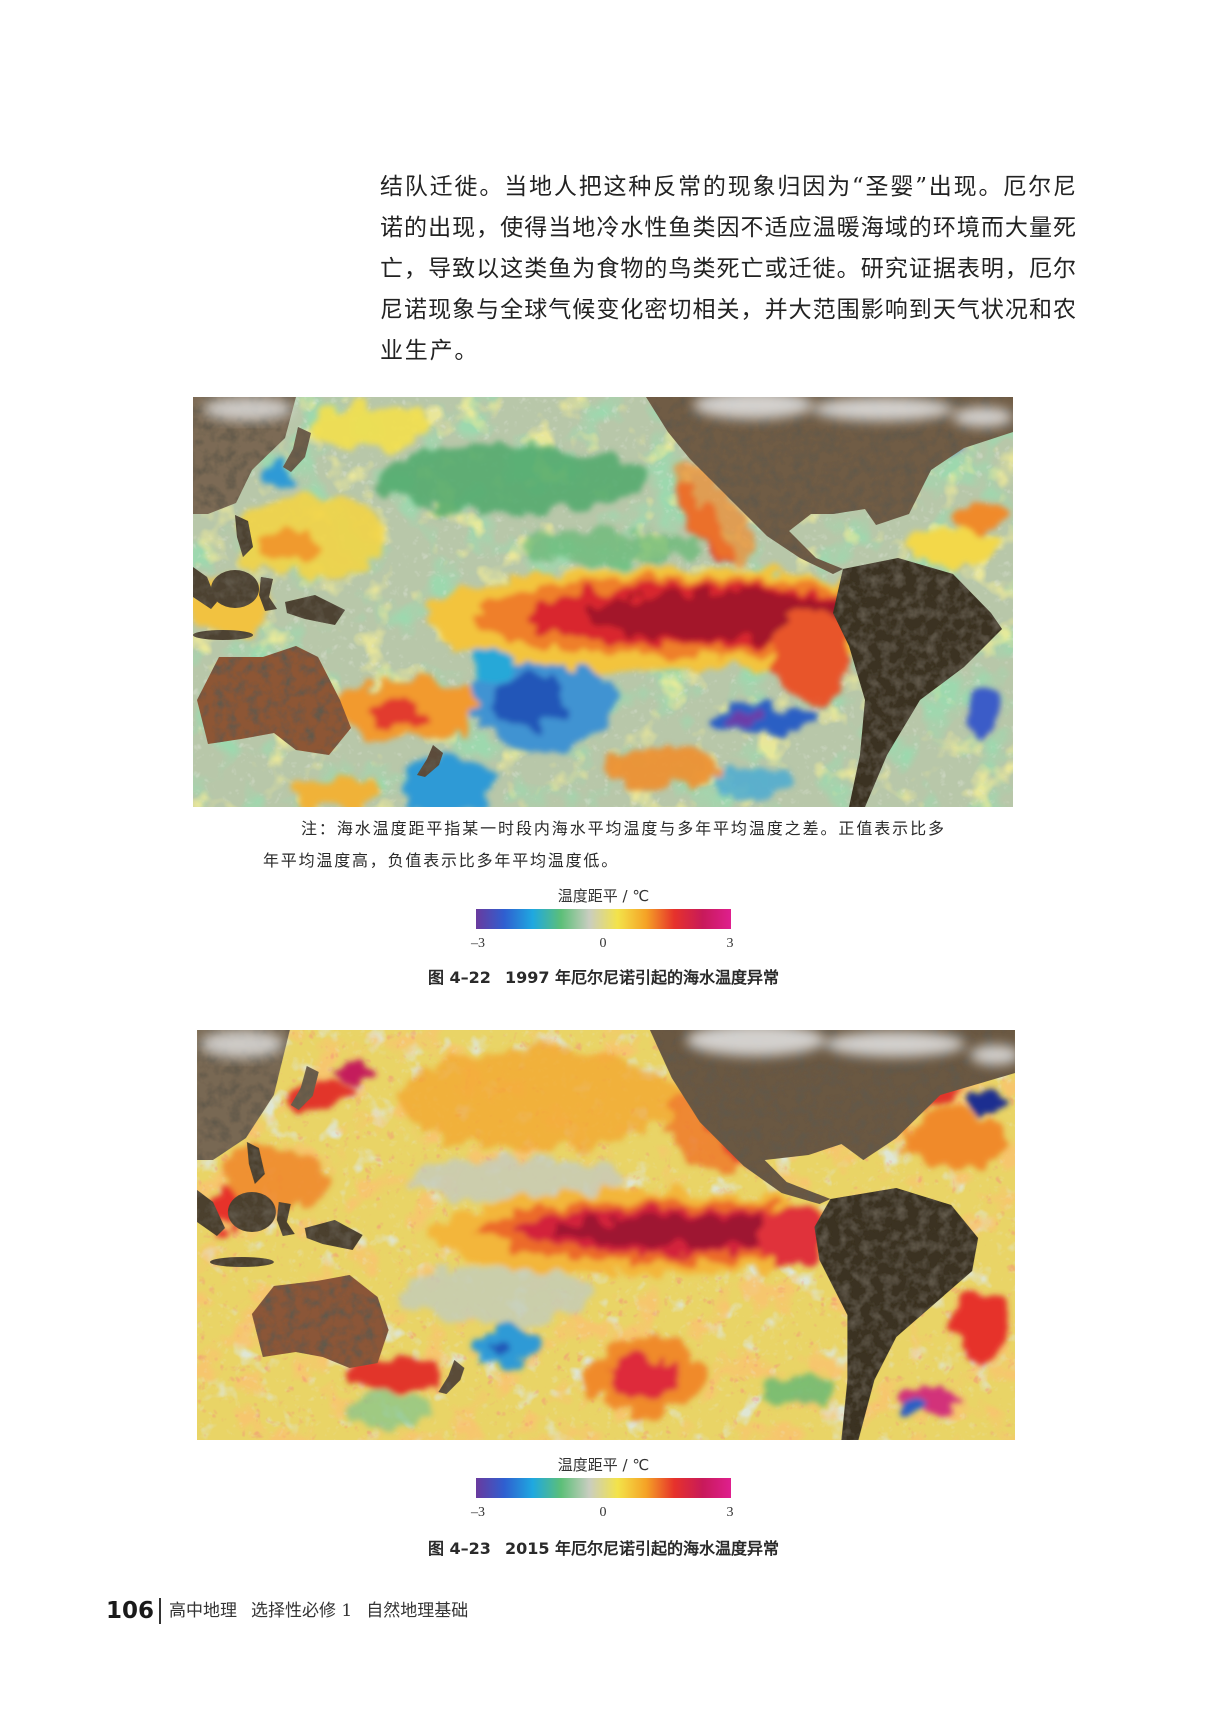  Describe the element at coordinates (430, 351) in the screenshot. I see `paragraph-line: 业生产。` at that location.